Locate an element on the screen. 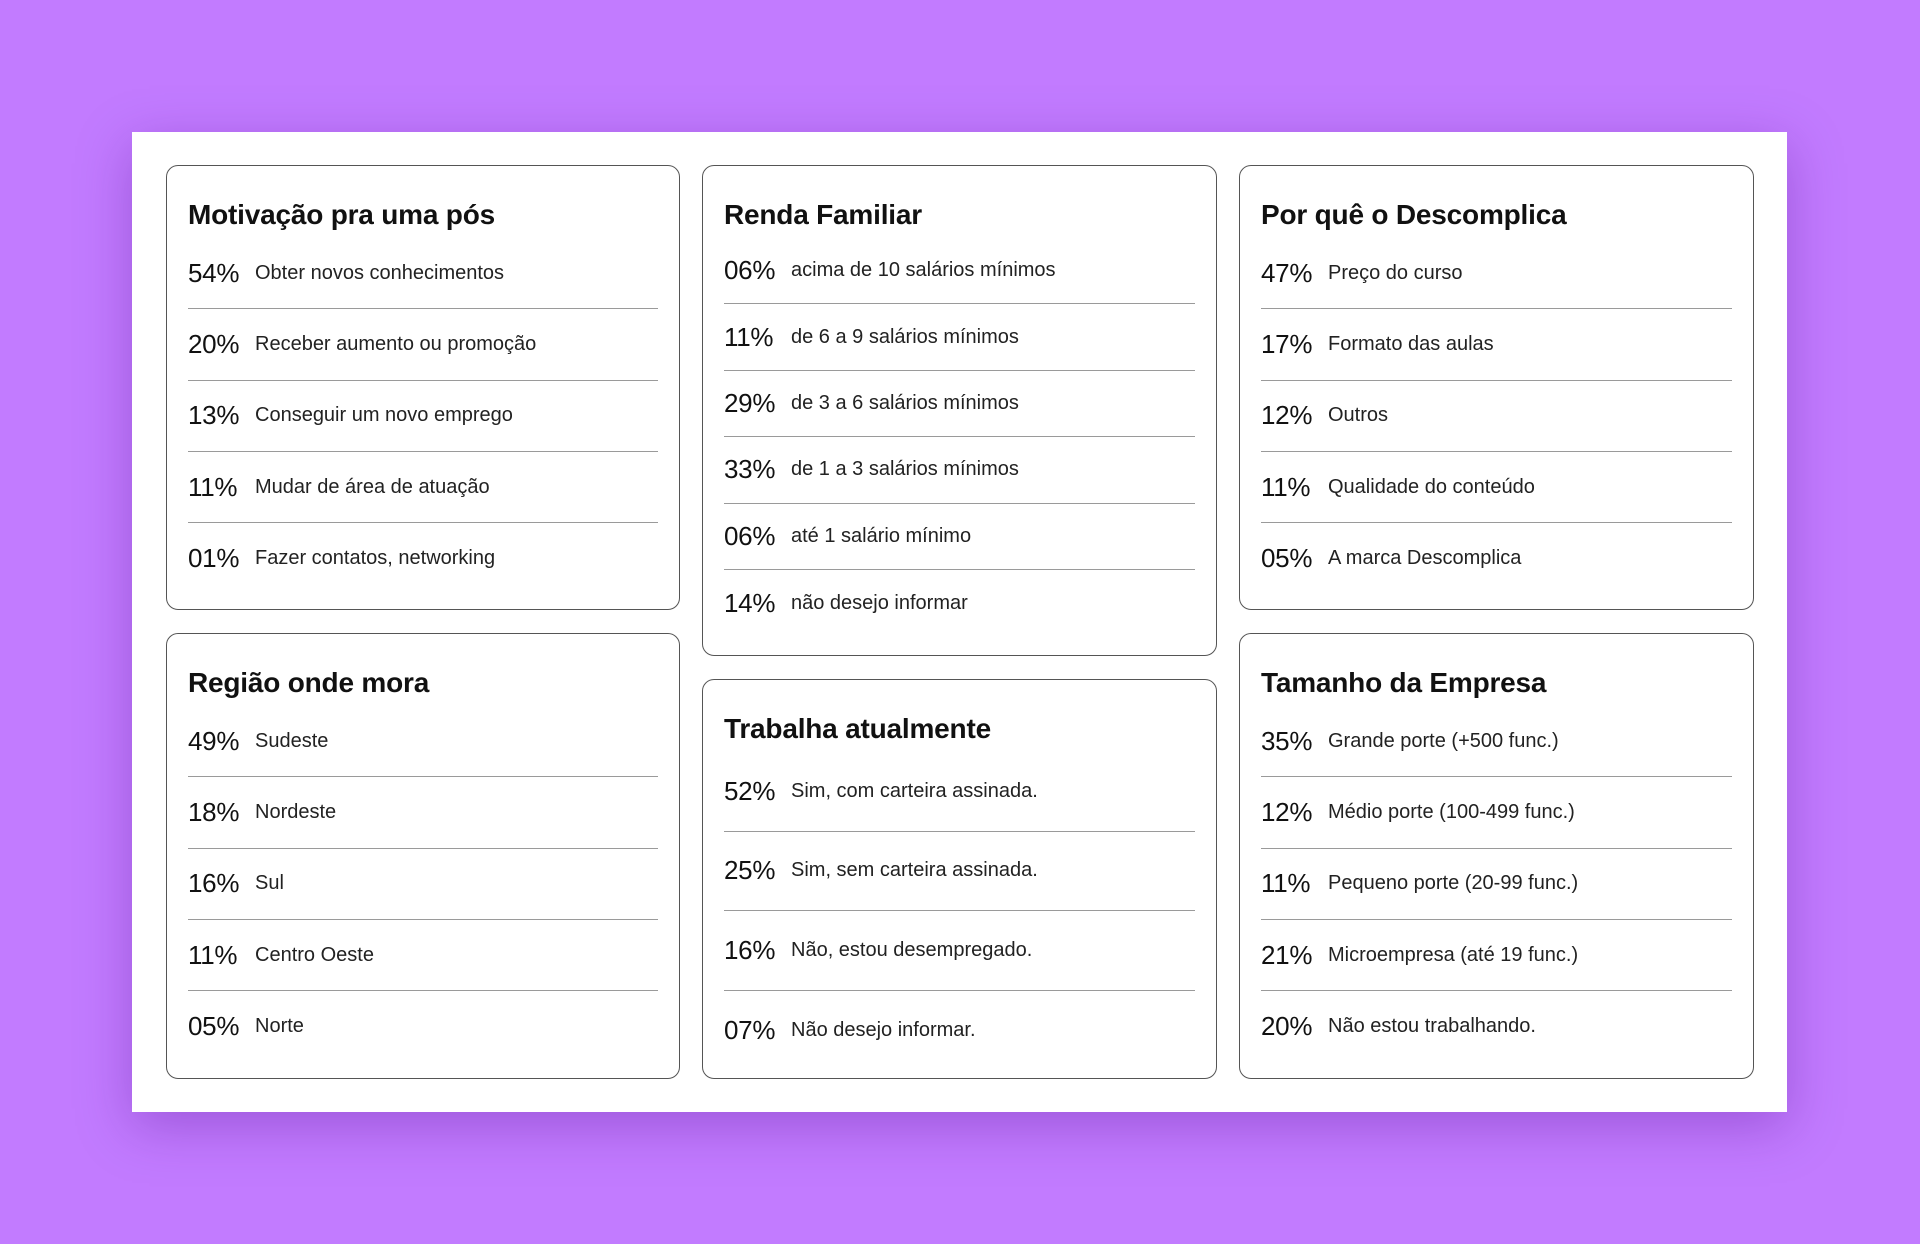 The height and width of the screenshot is (1244, 1920). card-title: Renda Familiar is located at coordinates (823, 214).